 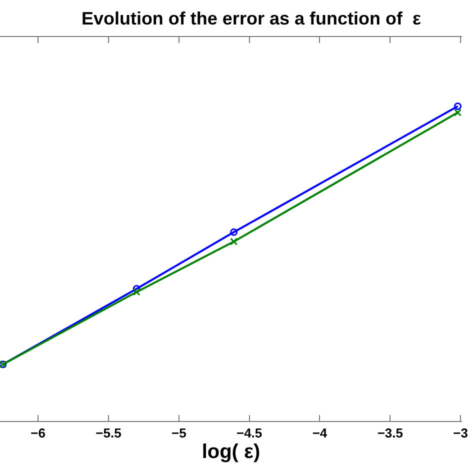 I want to click on x-tick-label: −5, so click(x=178, y=433).